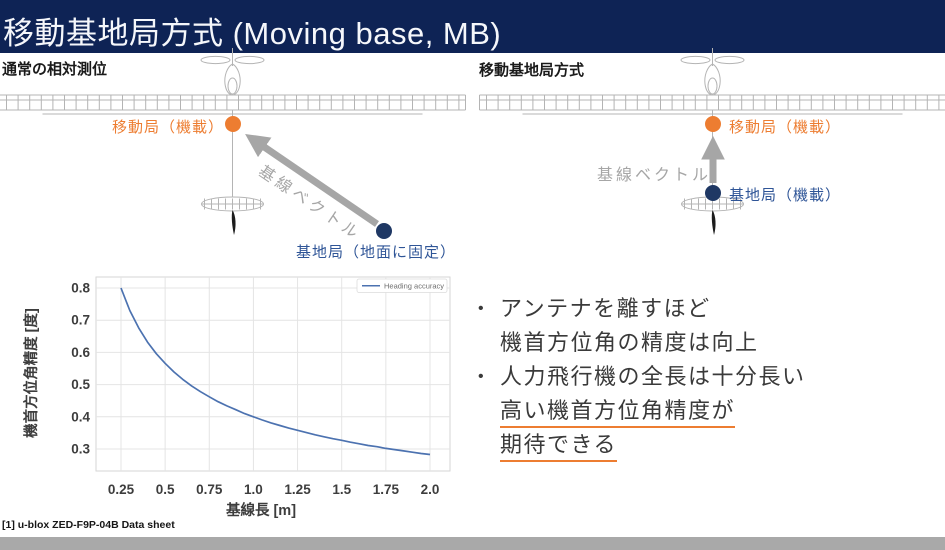 The height and width of the screenshot is (550, 945). Describe the element at coordinates (532, 70) in the screenshot. I see `heading-moving-base-method: 移動基地局方式` at that location.